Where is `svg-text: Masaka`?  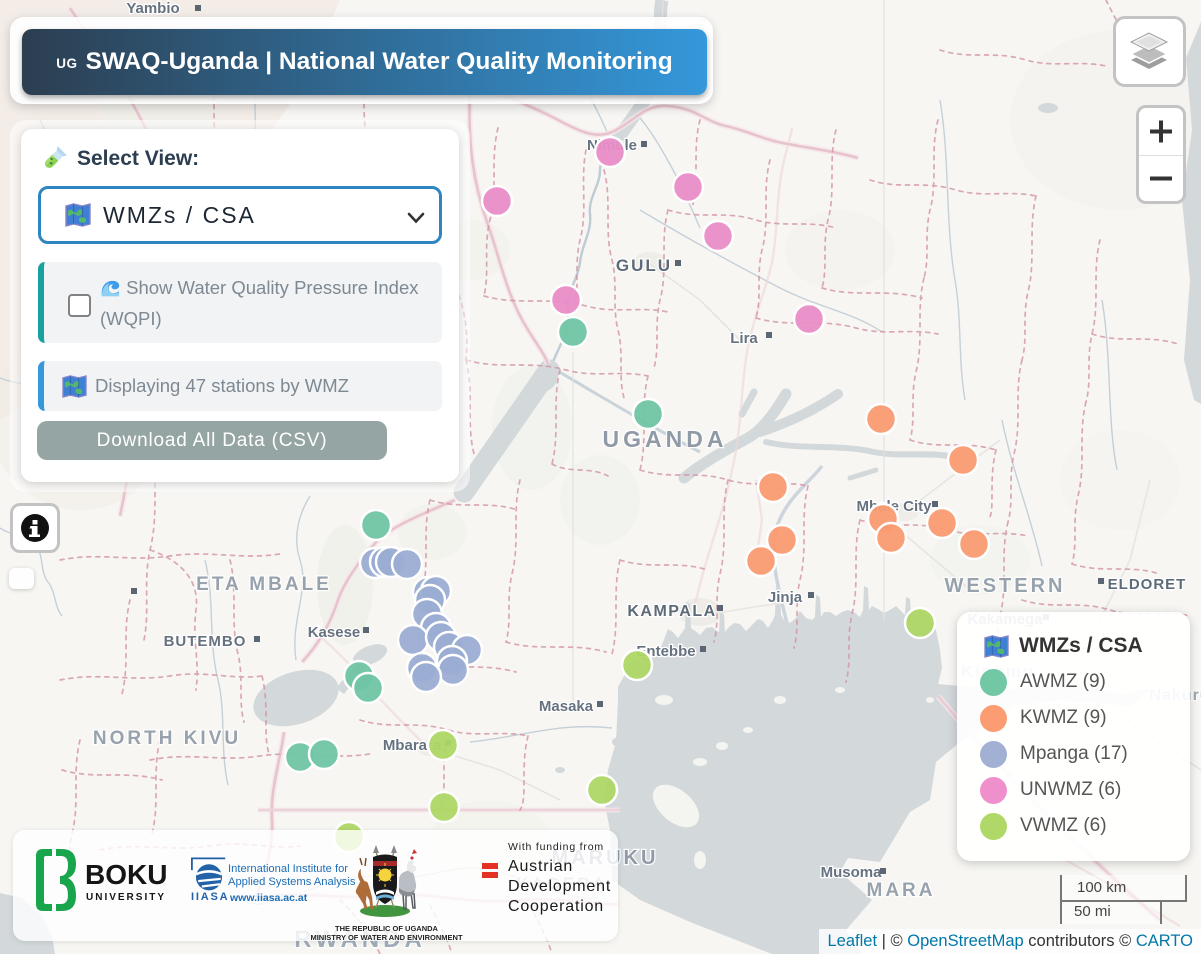
svg-text: Masaka is located at coordinates (566, 706).